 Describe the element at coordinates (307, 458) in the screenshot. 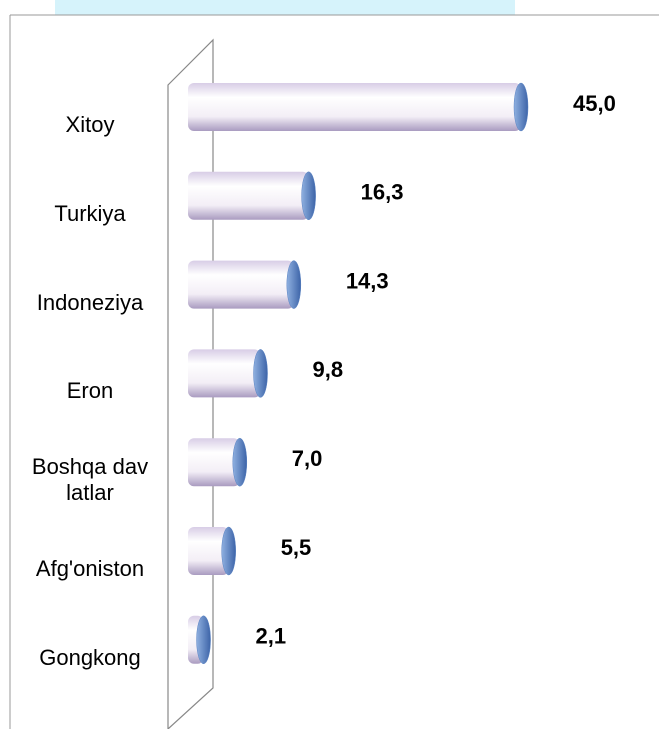

I see `data-label: 7,0` at that location.